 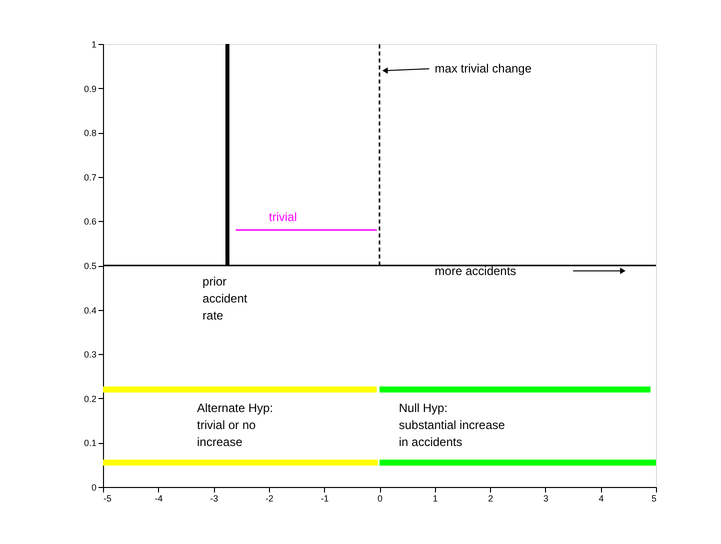 I want to click on x-tick-label: -1, so click(x=324, y=499).